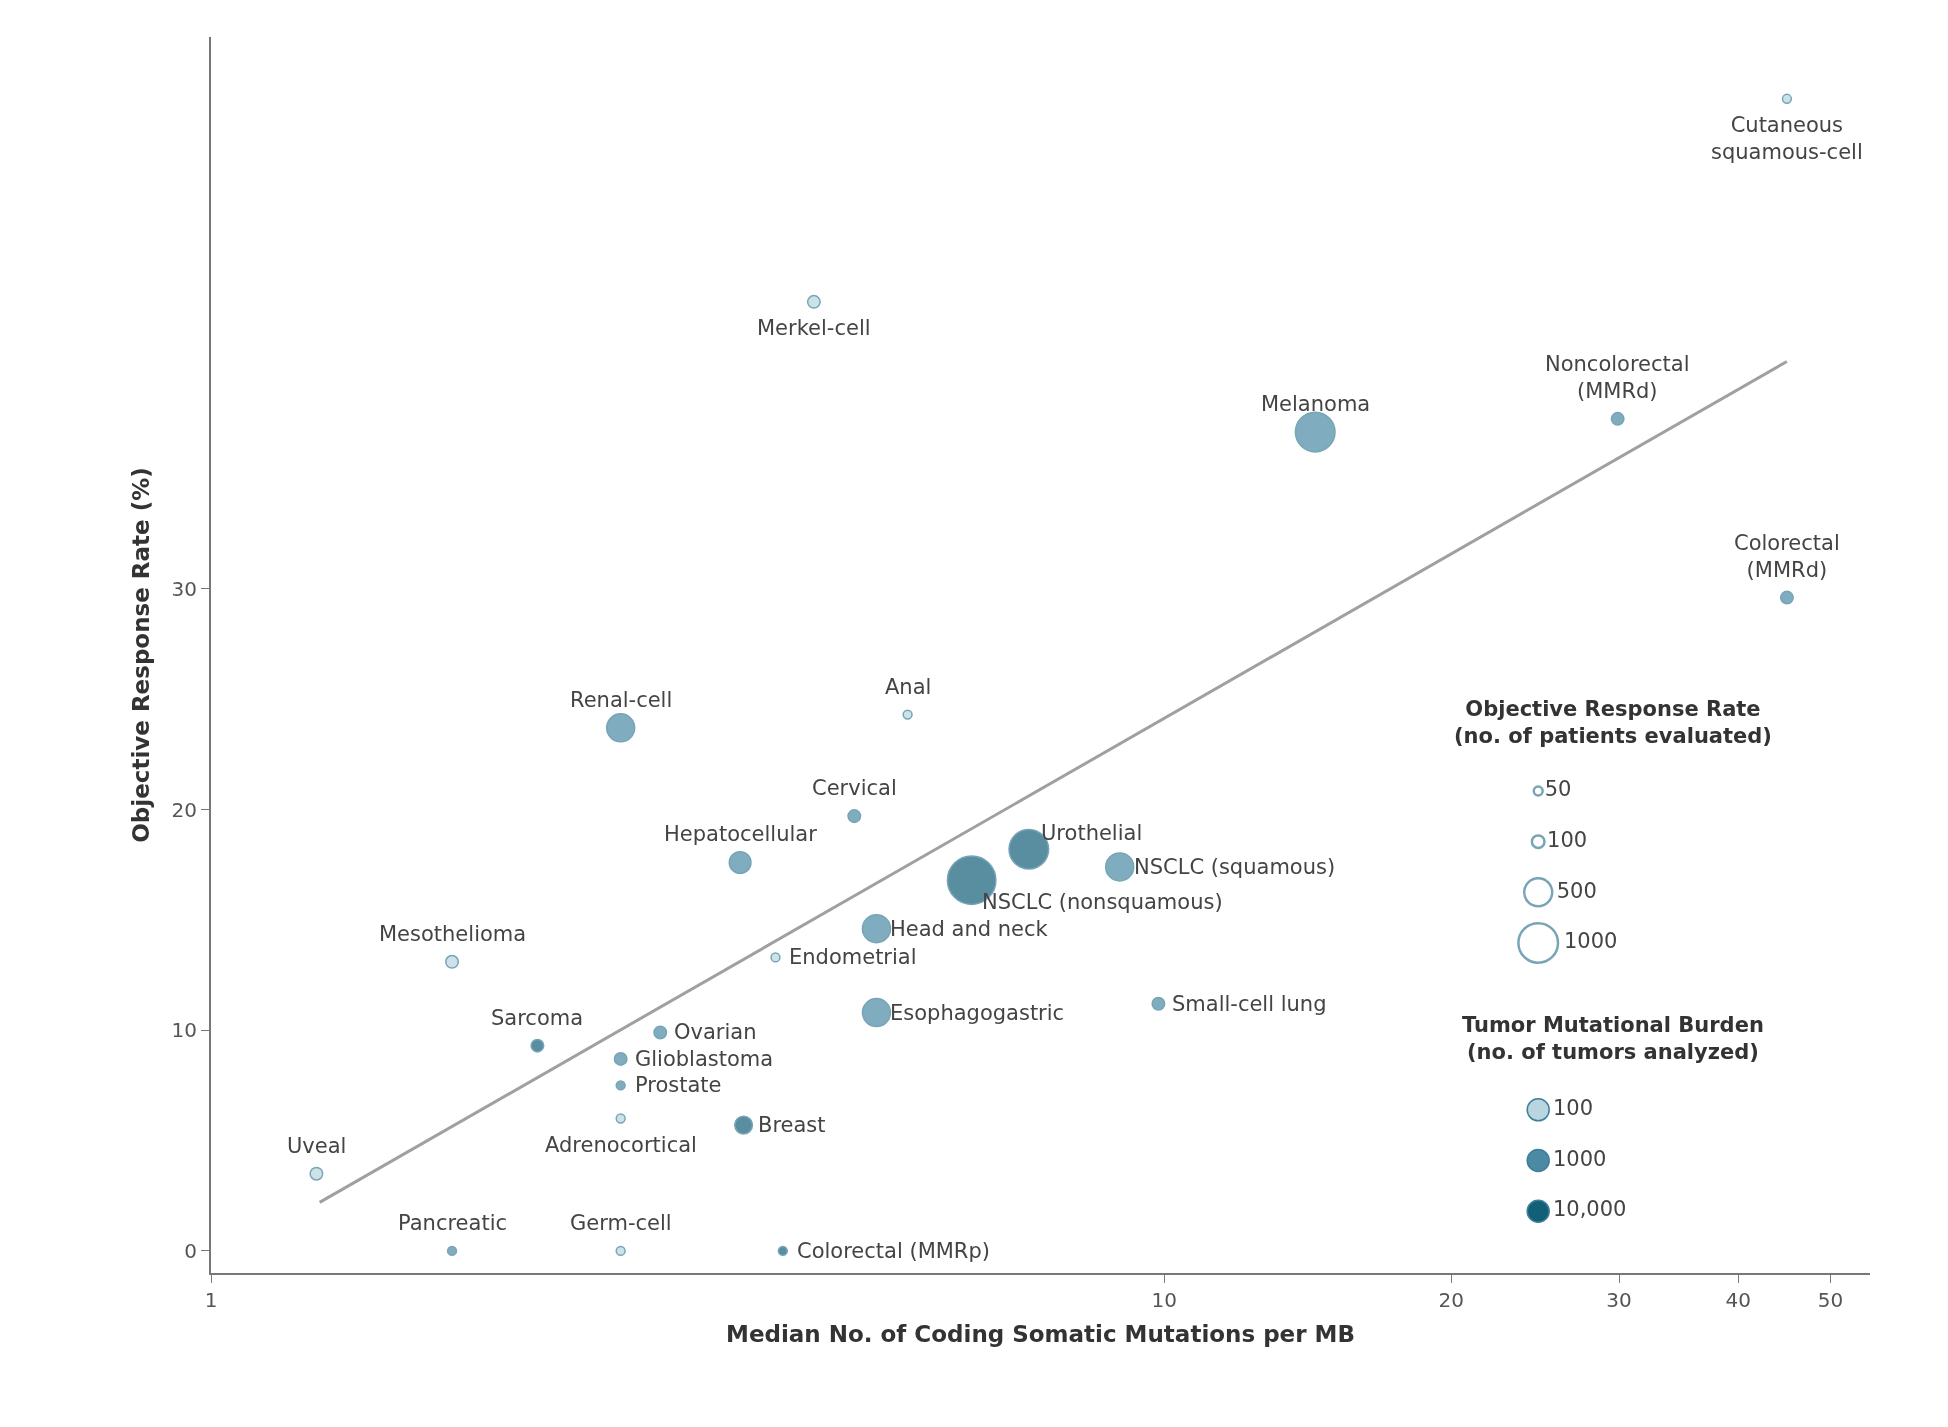  What do you see at coordinates (1249, 1004) in the screenshot?
I see `annotation: Small-cell lung` at bounding box center [1249, 1004].